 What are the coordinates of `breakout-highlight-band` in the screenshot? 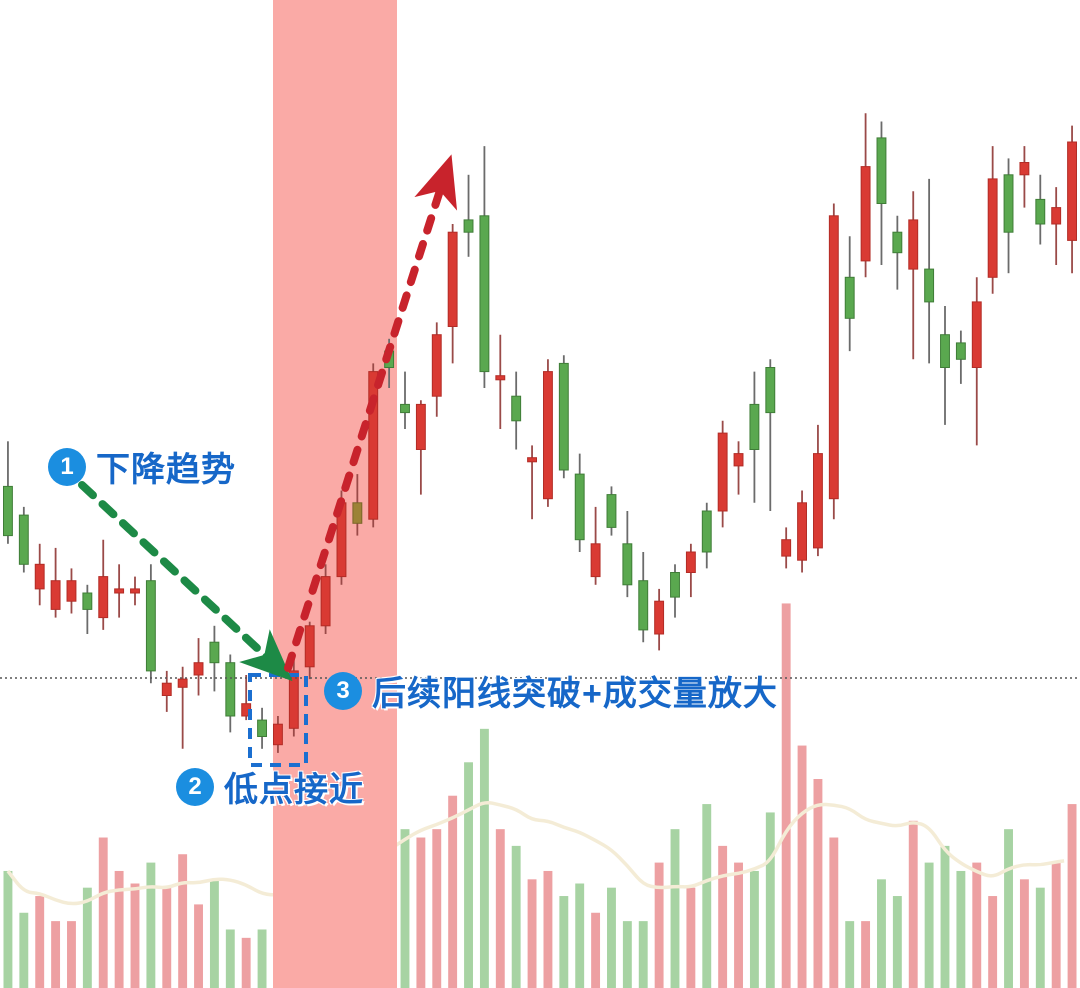 It's located at (335, 494).